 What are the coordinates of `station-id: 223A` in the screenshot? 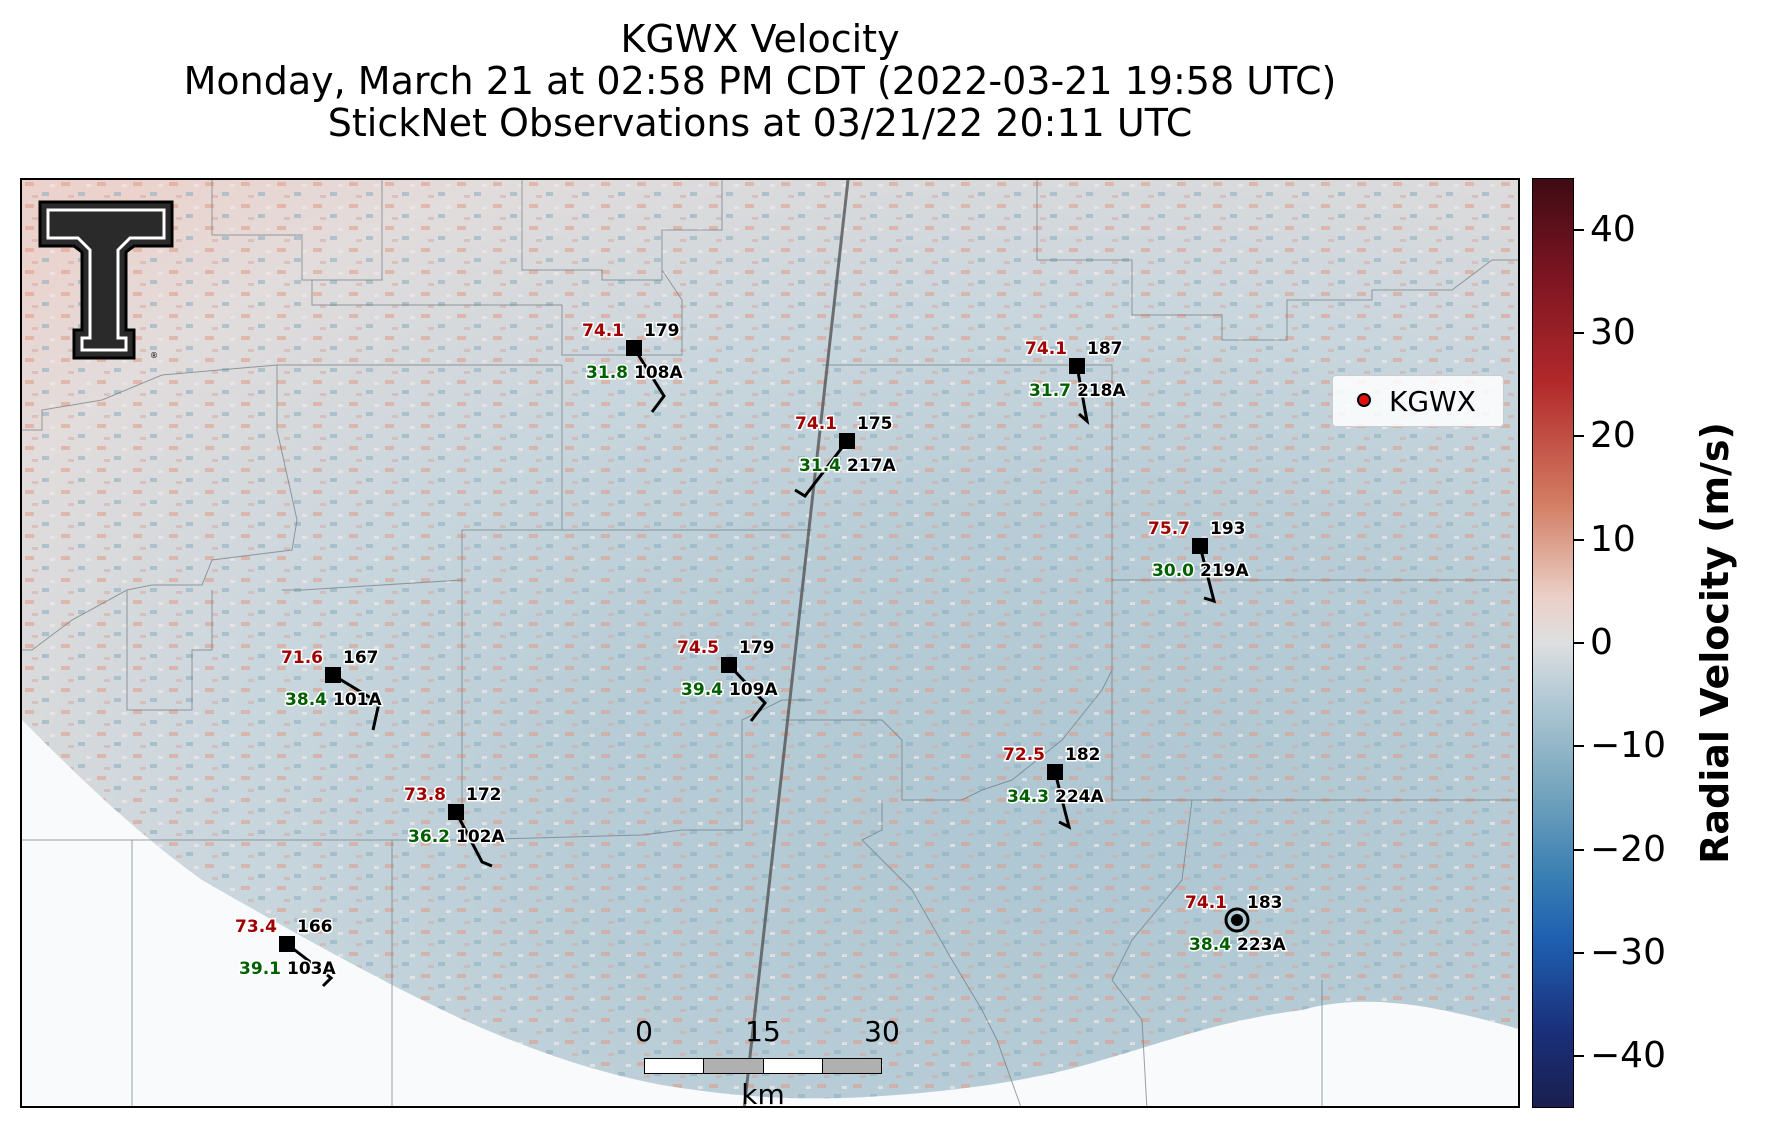 It's located at (1261, 945).